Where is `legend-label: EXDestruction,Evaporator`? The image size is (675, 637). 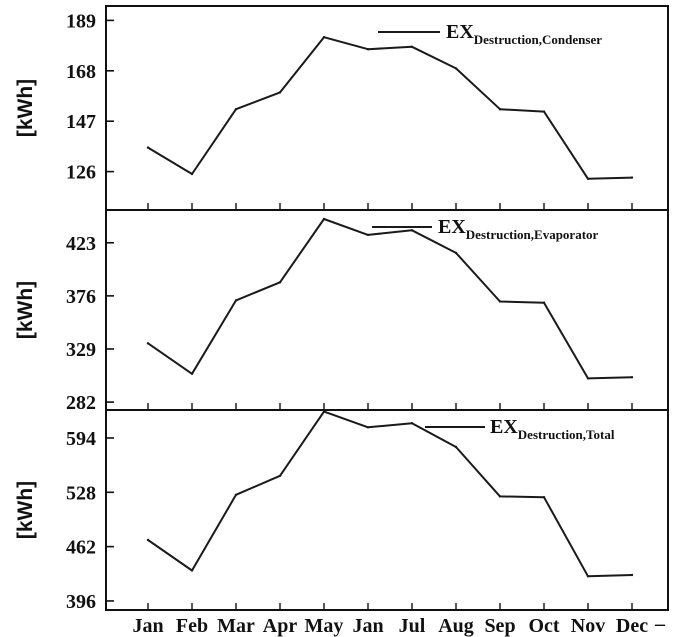
legend-label: EXDestruction,Evaporator is located at coordinates (518, 229).